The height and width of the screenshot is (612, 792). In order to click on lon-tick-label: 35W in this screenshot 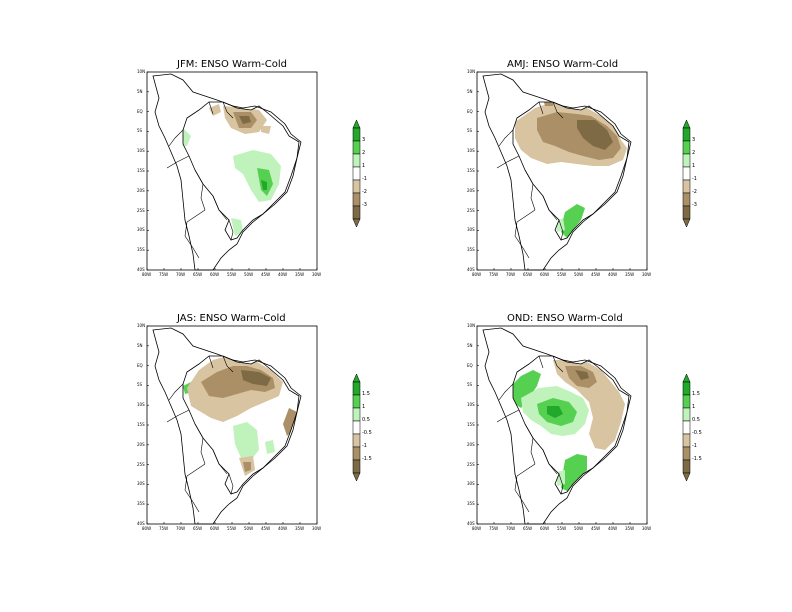, I will do `click(630, 274)`.